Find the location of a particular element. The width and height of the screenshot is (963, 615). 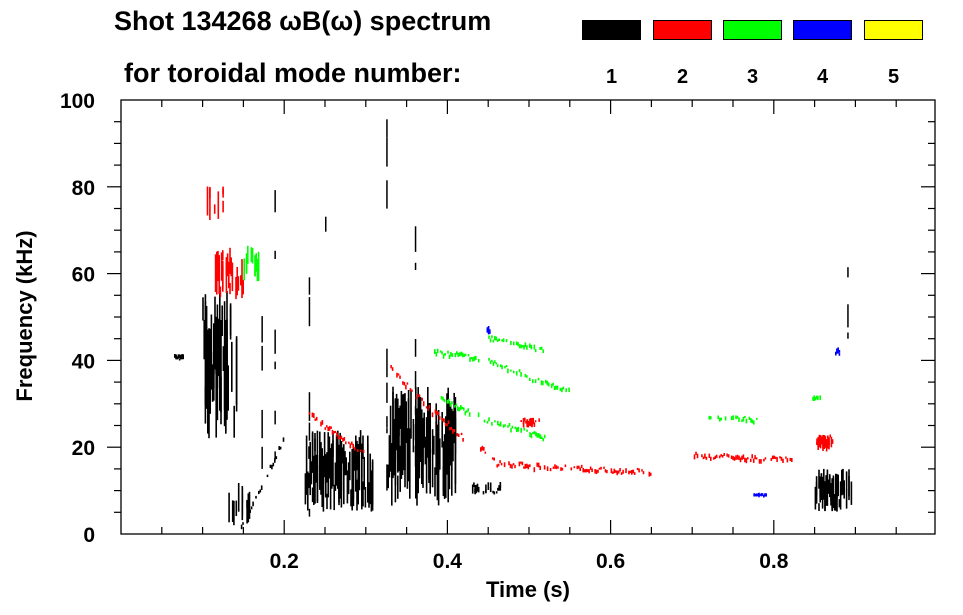

legend-label-mode-3: 3 is located at coordinates (752, 77).